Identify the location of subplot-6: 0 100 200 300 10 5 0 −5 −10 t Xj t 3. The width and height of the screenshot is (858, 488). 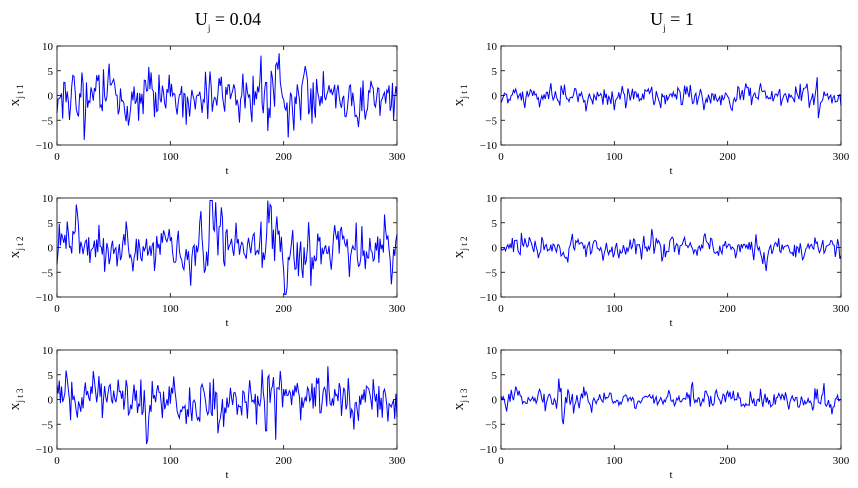
(652, 413).